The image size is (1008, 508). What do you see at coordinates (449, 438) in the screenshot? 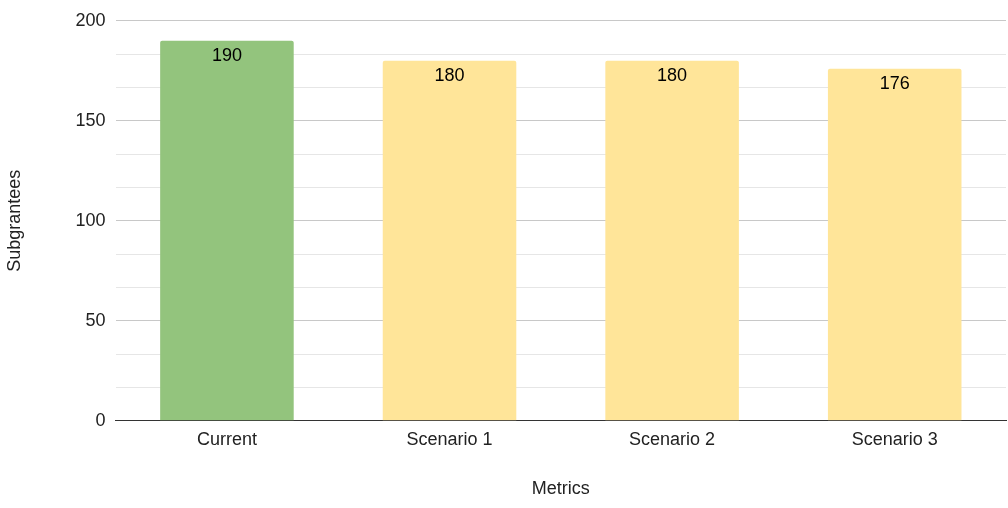
I see `x-tick-label: Scenario 1` at bounding box center [449, 438].